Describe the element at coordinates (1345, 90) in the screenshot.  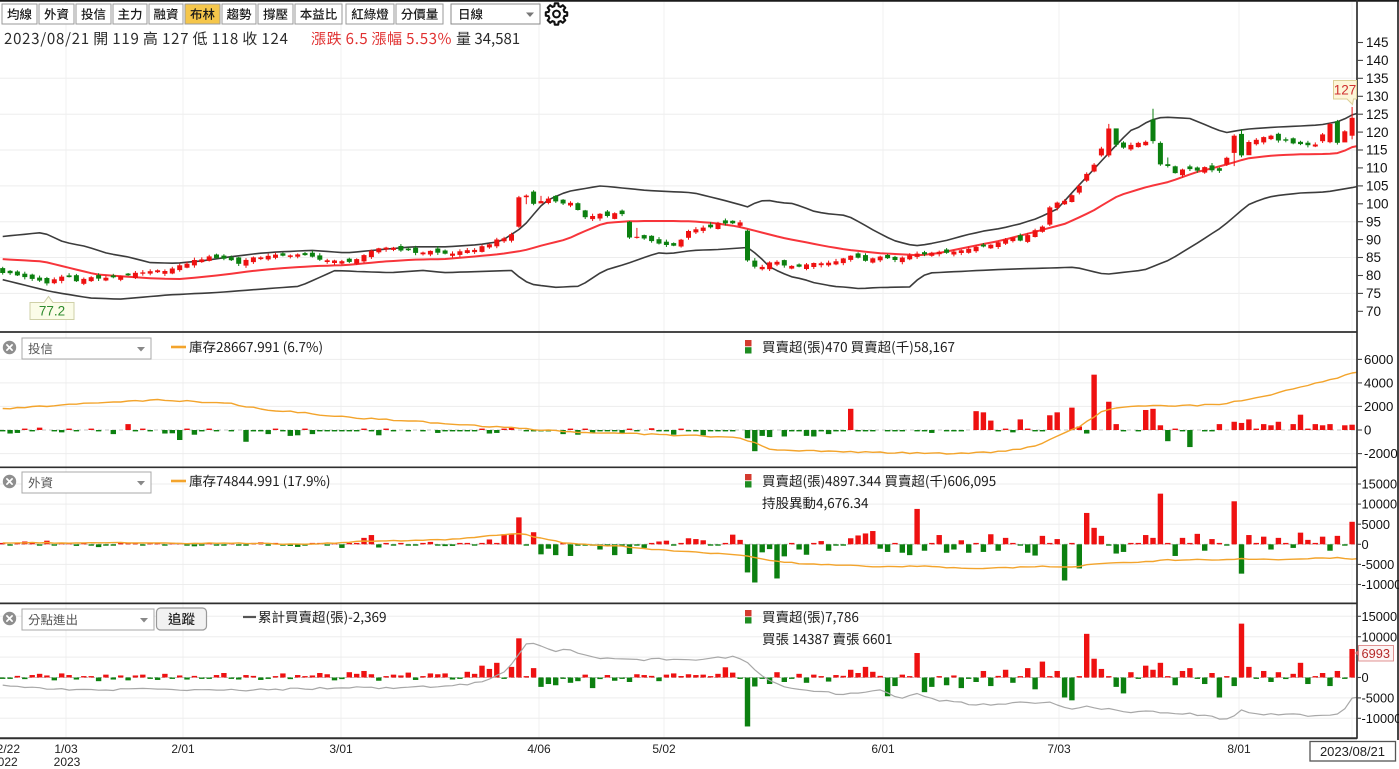
I see `svg-text: 127` at that location.